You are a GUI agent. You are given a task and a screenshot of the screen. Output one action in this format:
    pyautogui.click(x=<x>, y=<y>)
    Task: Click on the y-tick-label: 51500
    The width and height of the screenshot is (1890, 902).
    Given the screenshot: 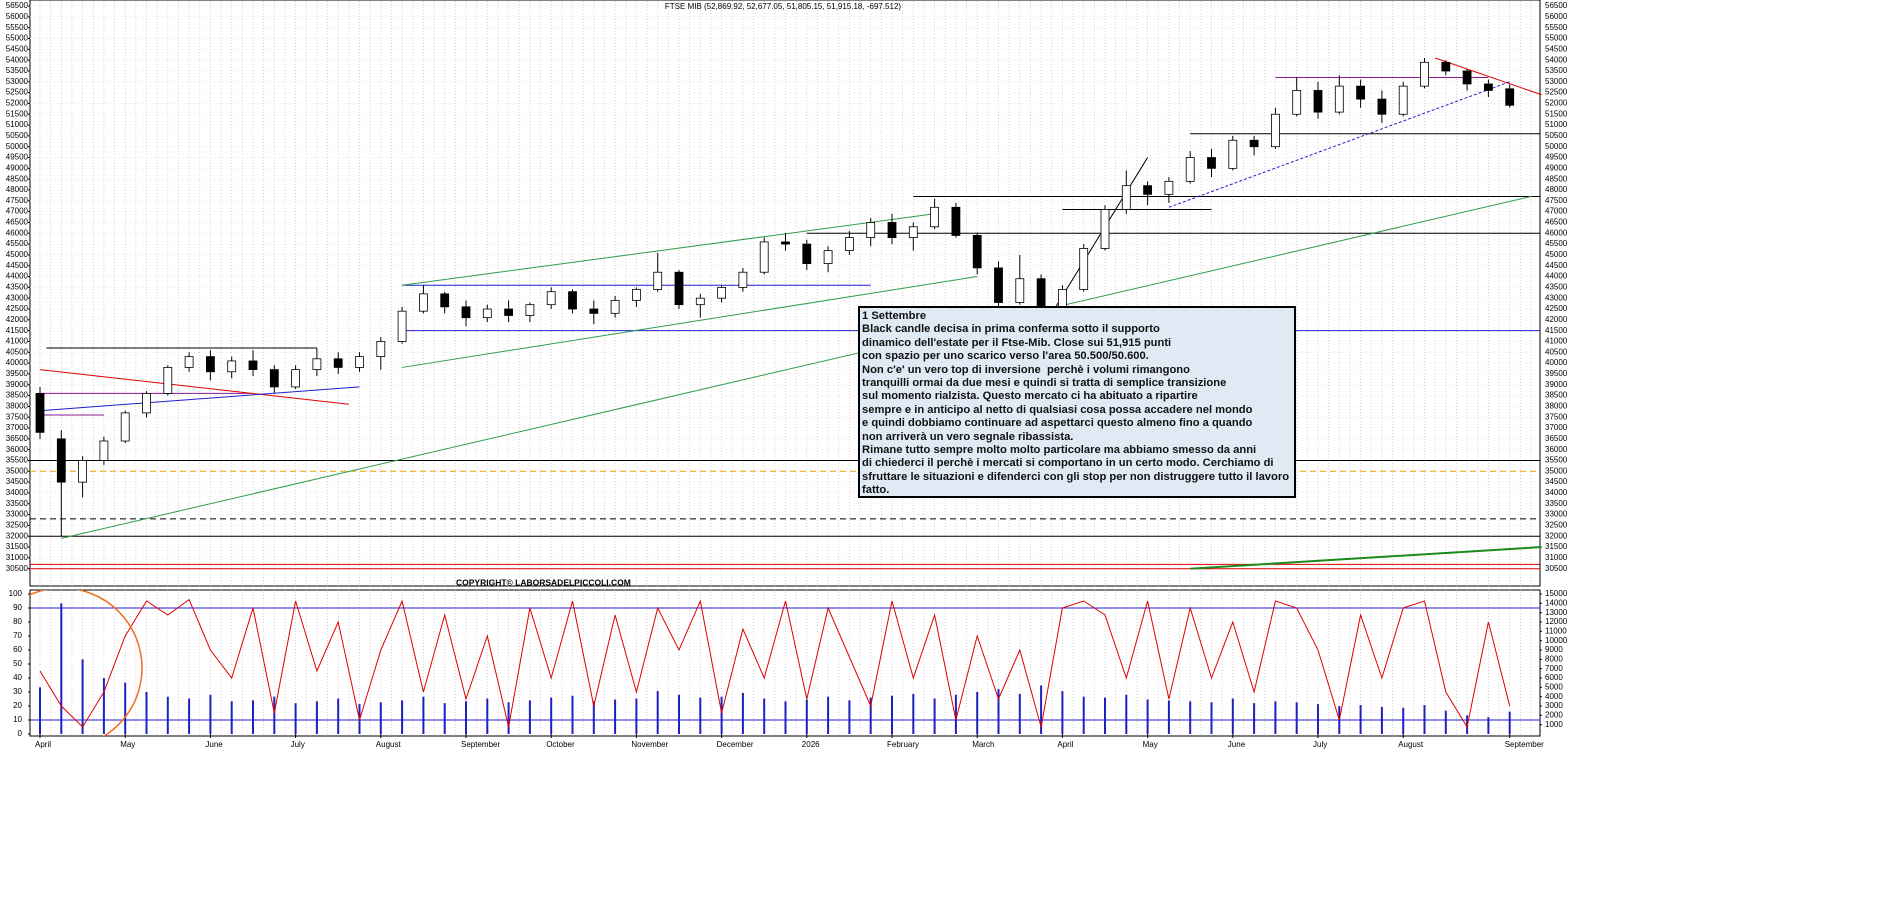 What is the action you would take?
    pyautogui.click(x=17, y=113)
    